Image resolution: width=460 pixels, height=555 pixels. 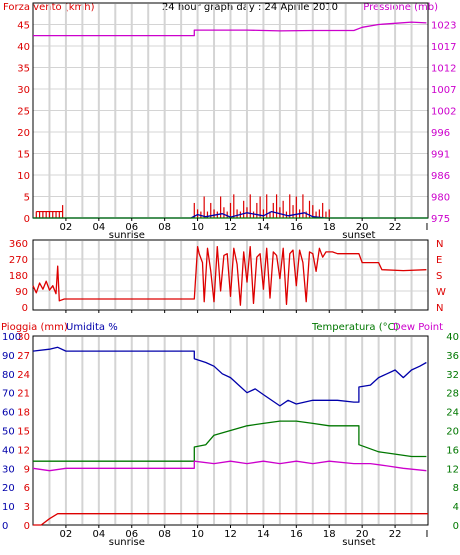 I want to click on rain-axis-tick: 15, so click(x=23, y=432).